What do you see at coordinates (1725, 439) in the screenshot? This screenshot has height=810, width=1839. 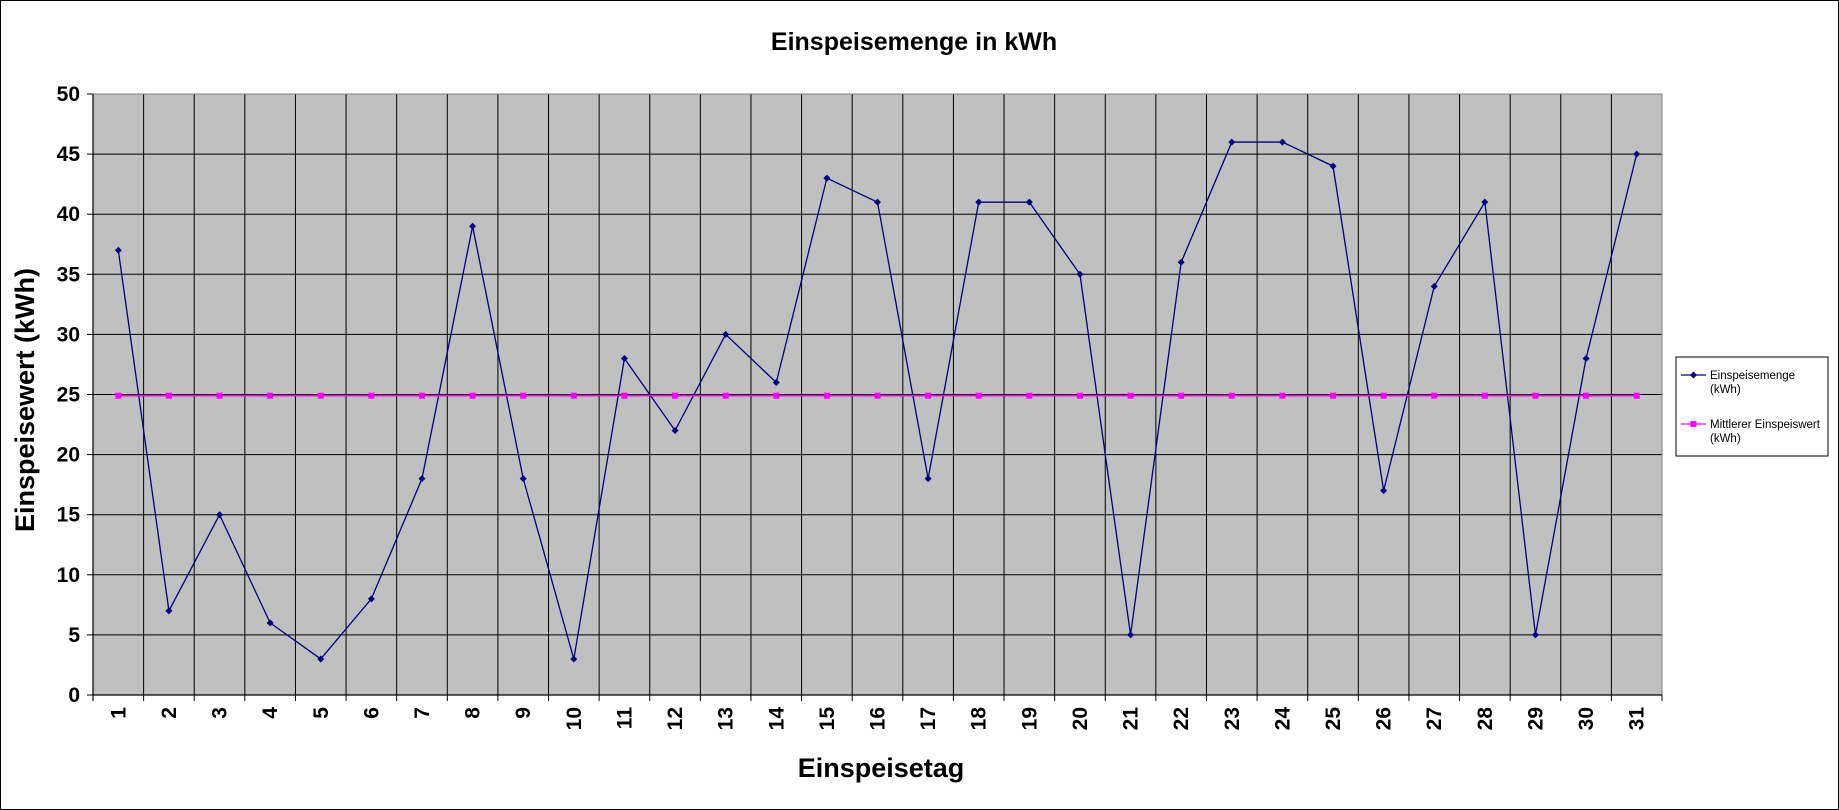 I see `legend-label-2-line-2: (kWh)` at bounding box center [1725, 439].